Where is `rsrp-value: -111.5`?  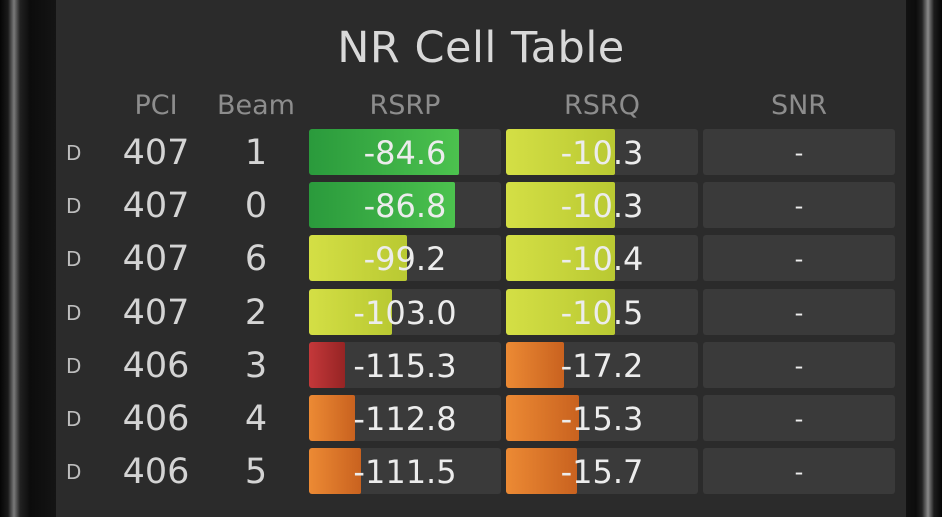
rsrp-value: -111.5 is located at coordinates (405, 472).